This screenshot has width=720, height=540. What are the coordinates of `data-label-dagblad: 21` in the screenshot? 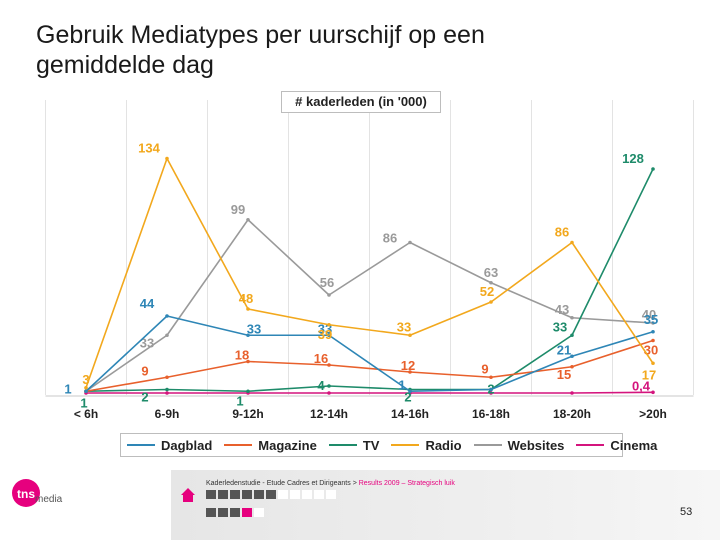 It's located at (564, 349).